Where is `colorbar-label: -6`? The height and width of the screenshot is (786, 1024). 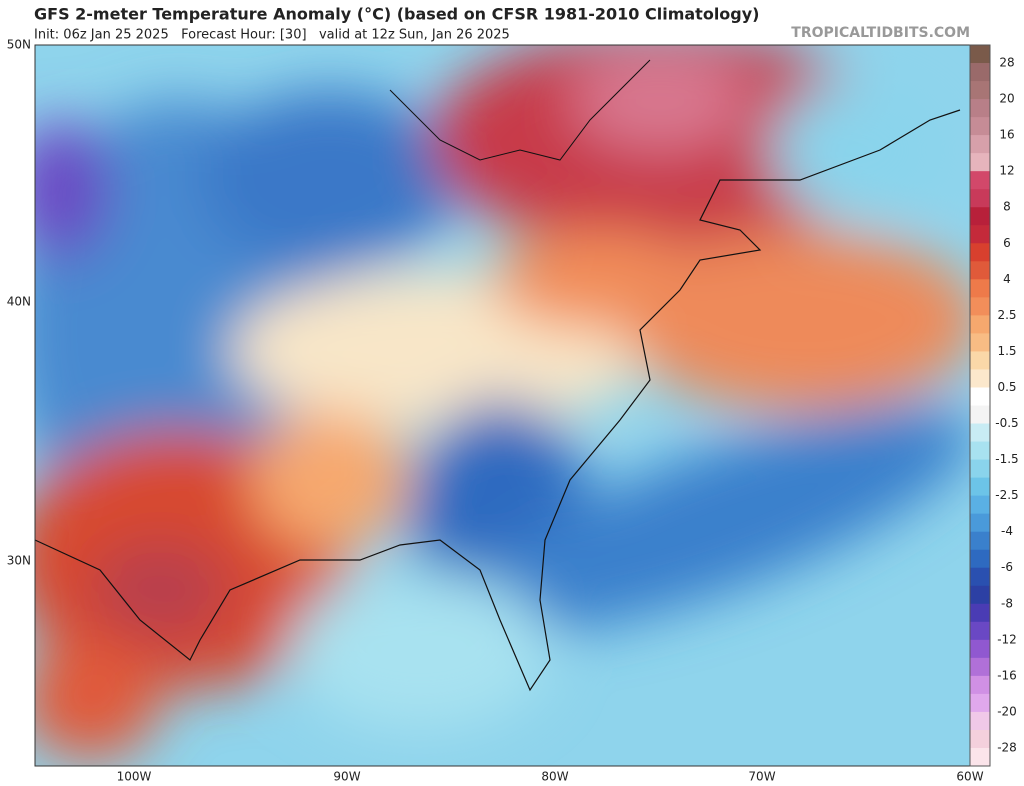
colorbar-label: -6 is located at coordinates (1007, 567).